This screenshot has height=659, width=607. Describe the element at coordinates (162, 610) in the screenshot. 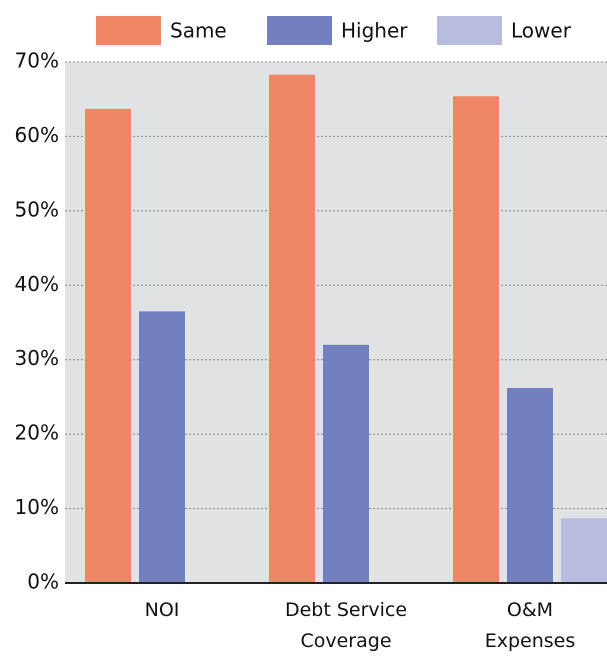

I see `x-tick-label: NOI` at that location.